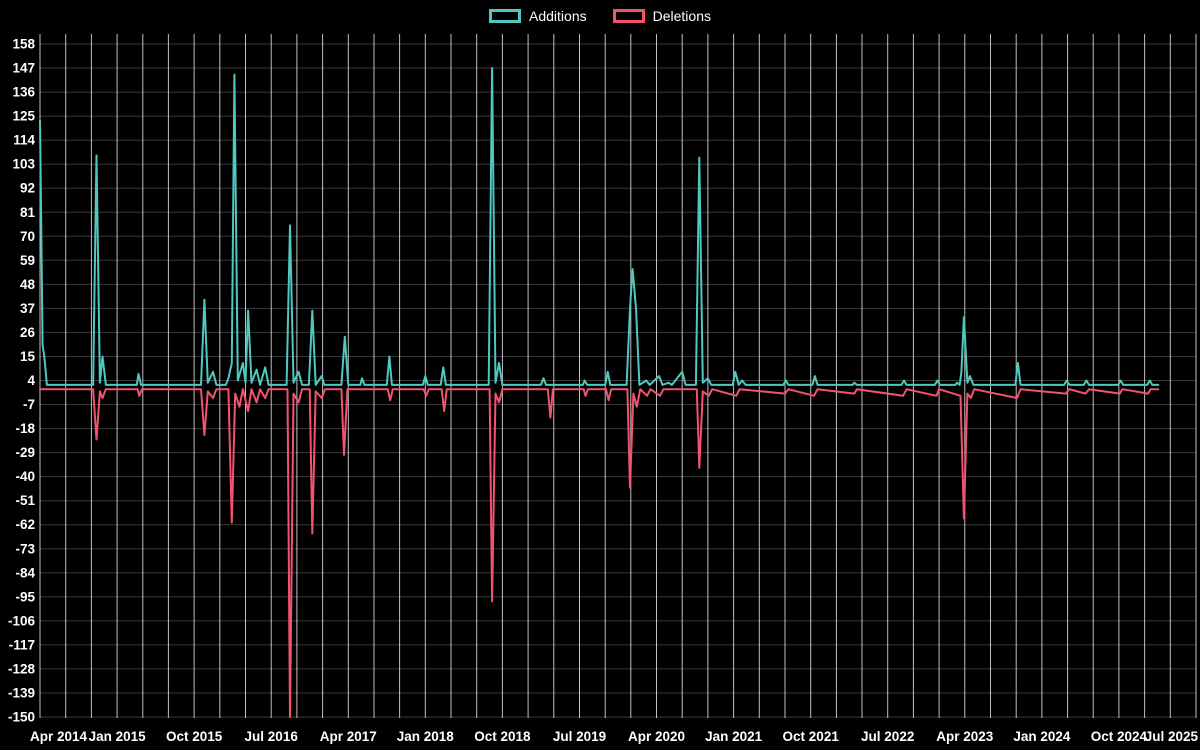  What do you see at coordinates (426, 736) in the screenshot?
I see `x-tick-label: Jan 2018` at bounding box center [426, 736].